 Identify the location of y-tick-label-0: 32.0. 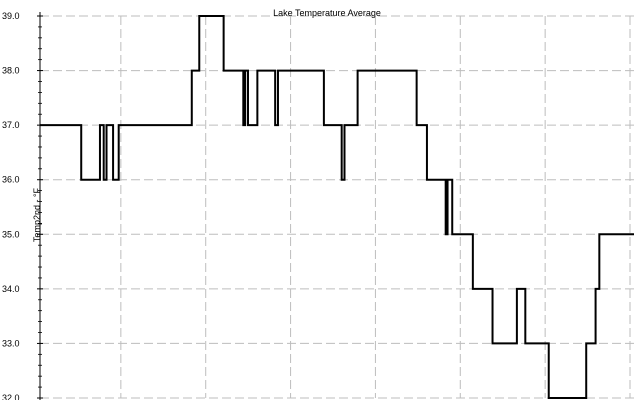
(11, 396).